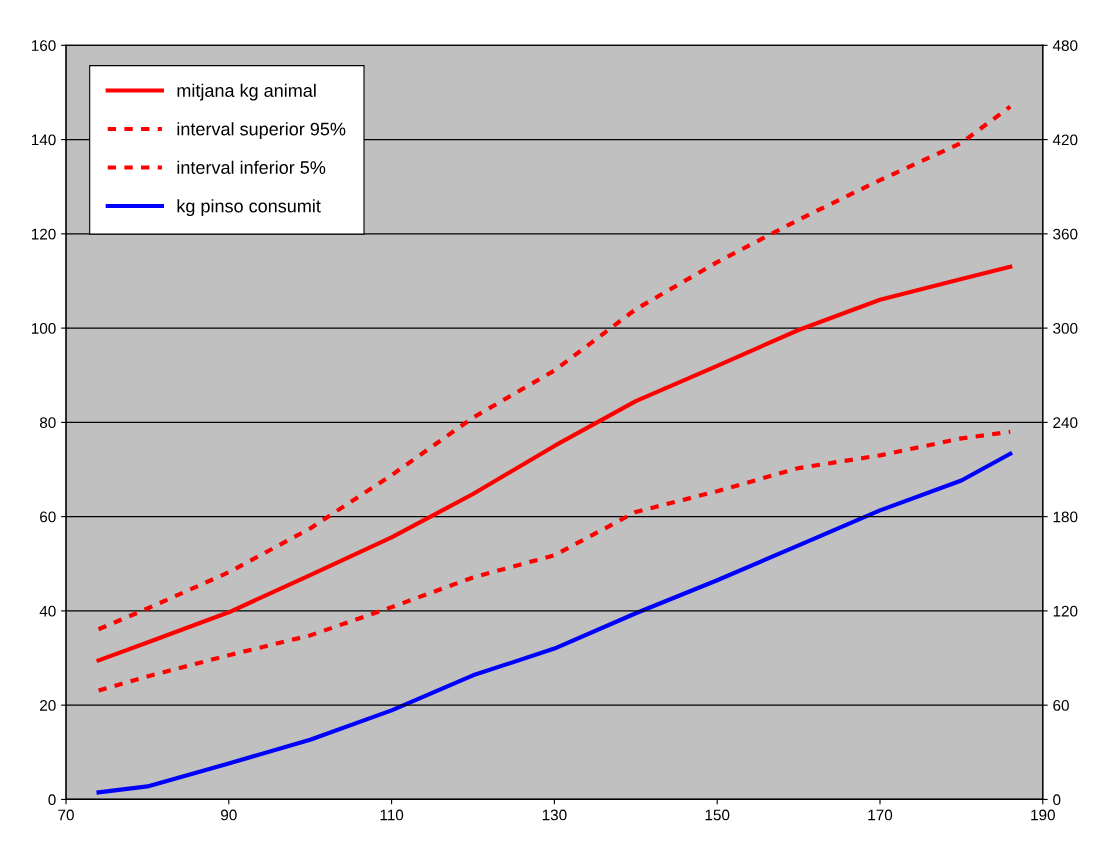 Image resolution: width=1100 pixels, height=855 pixels. I want to click on legend-label: mitjana kg animal, so click(246, 92).